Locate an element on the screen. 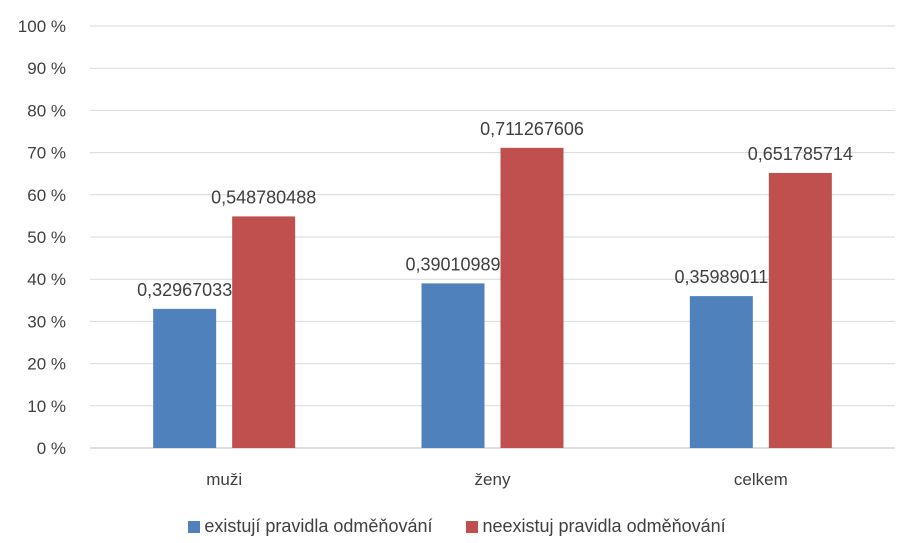  legend-item-series-1: existují pravidla odměňování is located at coordinates (310, 526).